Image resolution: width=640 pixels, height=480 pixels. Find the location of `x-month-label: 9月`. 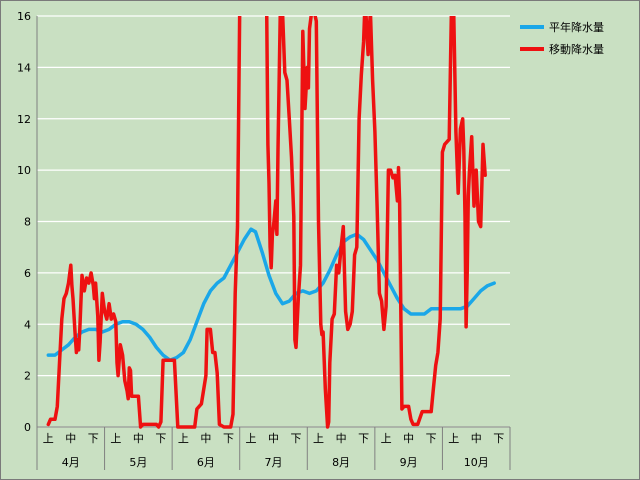

x-month-label: 9月 is located at coordinates (409, 462).